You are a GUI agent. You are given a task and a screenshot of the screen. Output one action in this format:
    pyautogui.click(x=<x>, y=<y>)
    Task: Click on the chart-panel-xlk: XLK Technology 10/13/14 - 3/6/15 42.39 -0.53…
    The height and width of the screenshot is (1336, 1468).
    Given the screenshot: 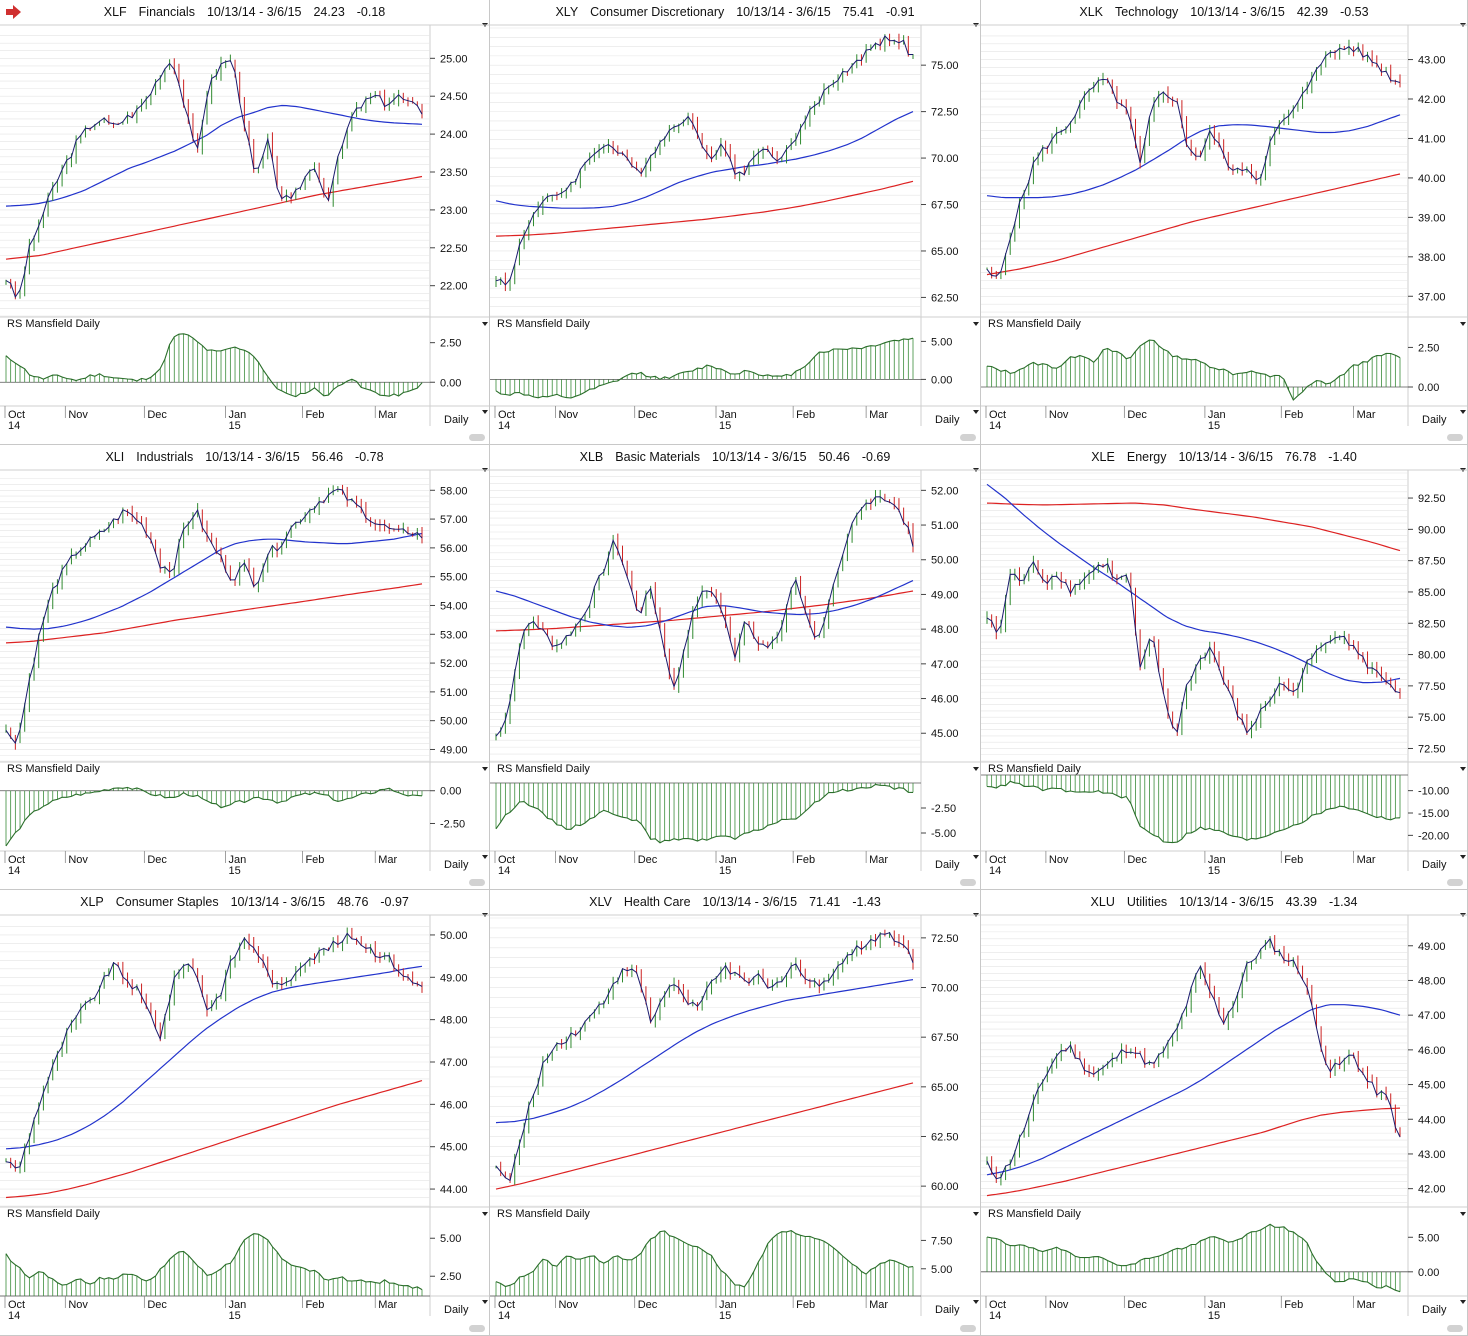 What is the action you would take?
    pyautogui.click(x=1224, y=222)
    